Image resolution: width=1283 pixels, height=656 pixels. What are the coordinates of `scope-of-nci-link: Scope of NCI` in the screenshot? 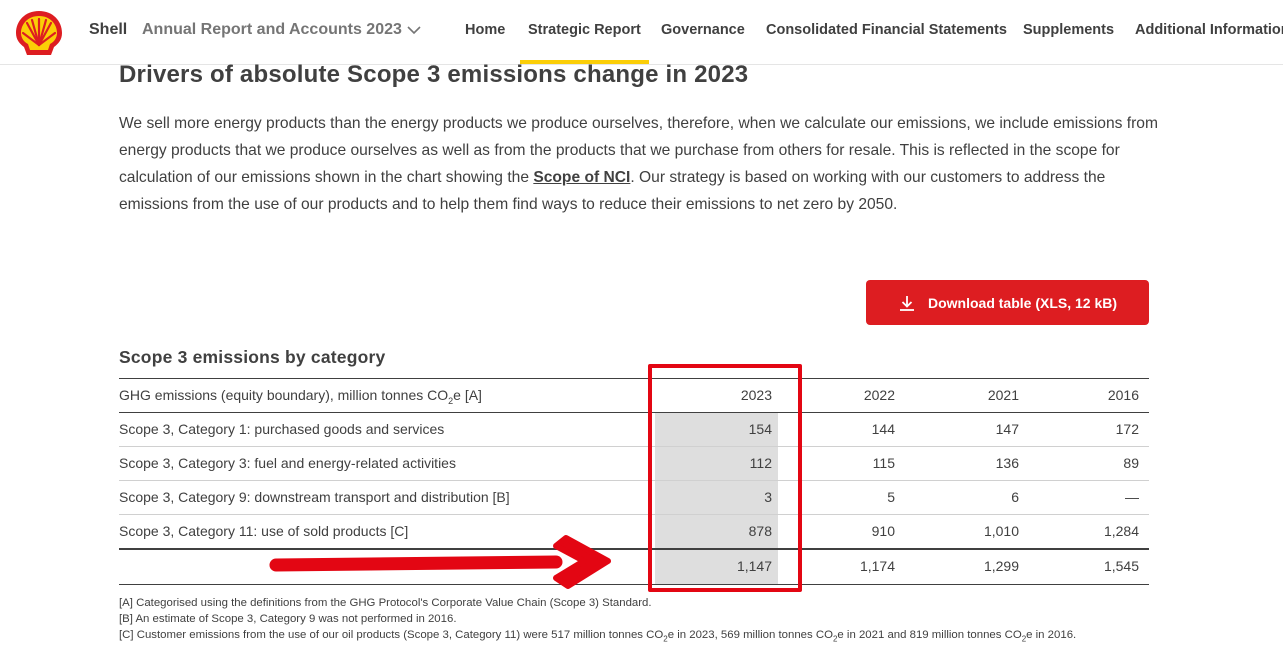 It's located at (582, 177).